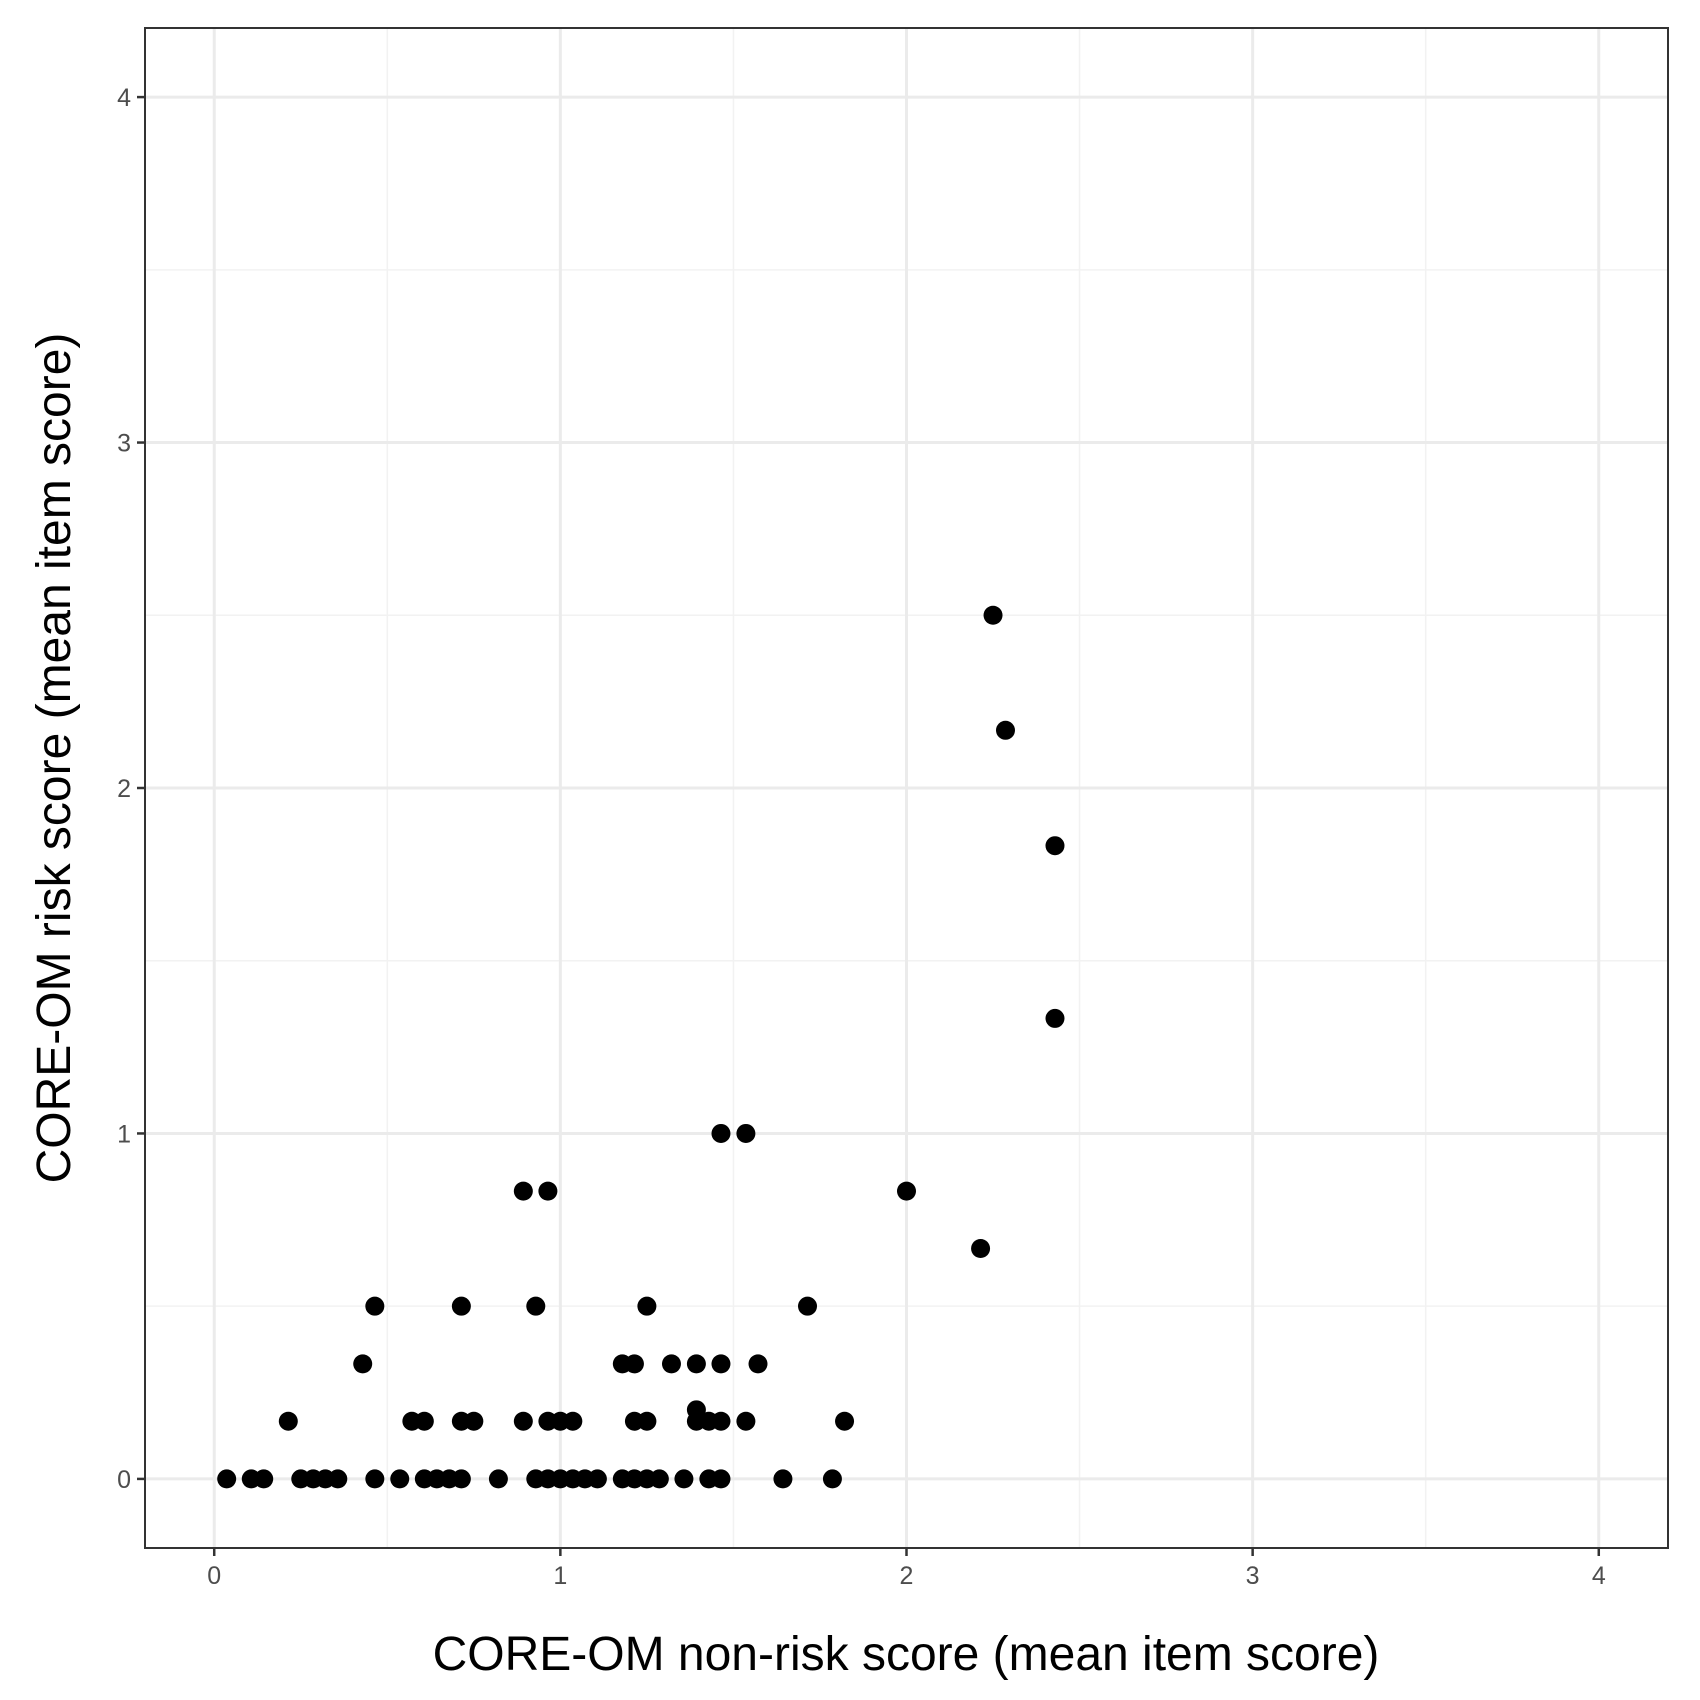 Image resolution: width=1700 pixels, height=1700 pixels. Describe the element at coordinates (214, 1576) in the screenshot. I see `x-tick-label: 0` at that location.